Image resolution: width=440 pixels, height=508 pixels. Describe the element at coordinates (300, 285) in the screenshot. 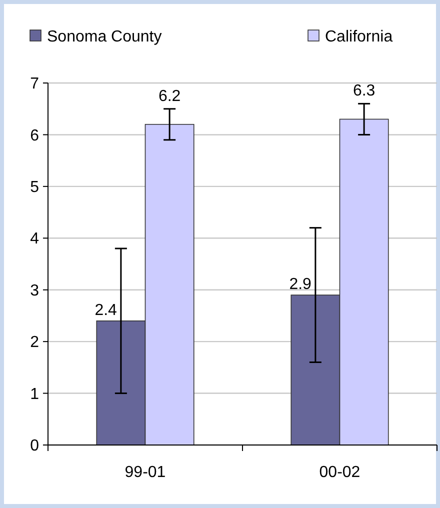

I see `data-label: 2.9` at that location.